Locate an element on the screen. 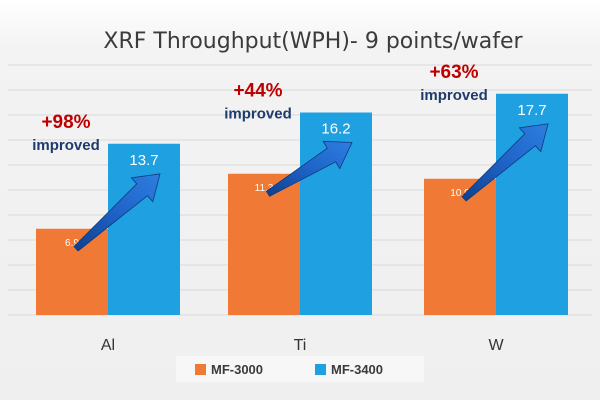  legend: MF-3000 MF-3400 is located at coordinates (300, 369).